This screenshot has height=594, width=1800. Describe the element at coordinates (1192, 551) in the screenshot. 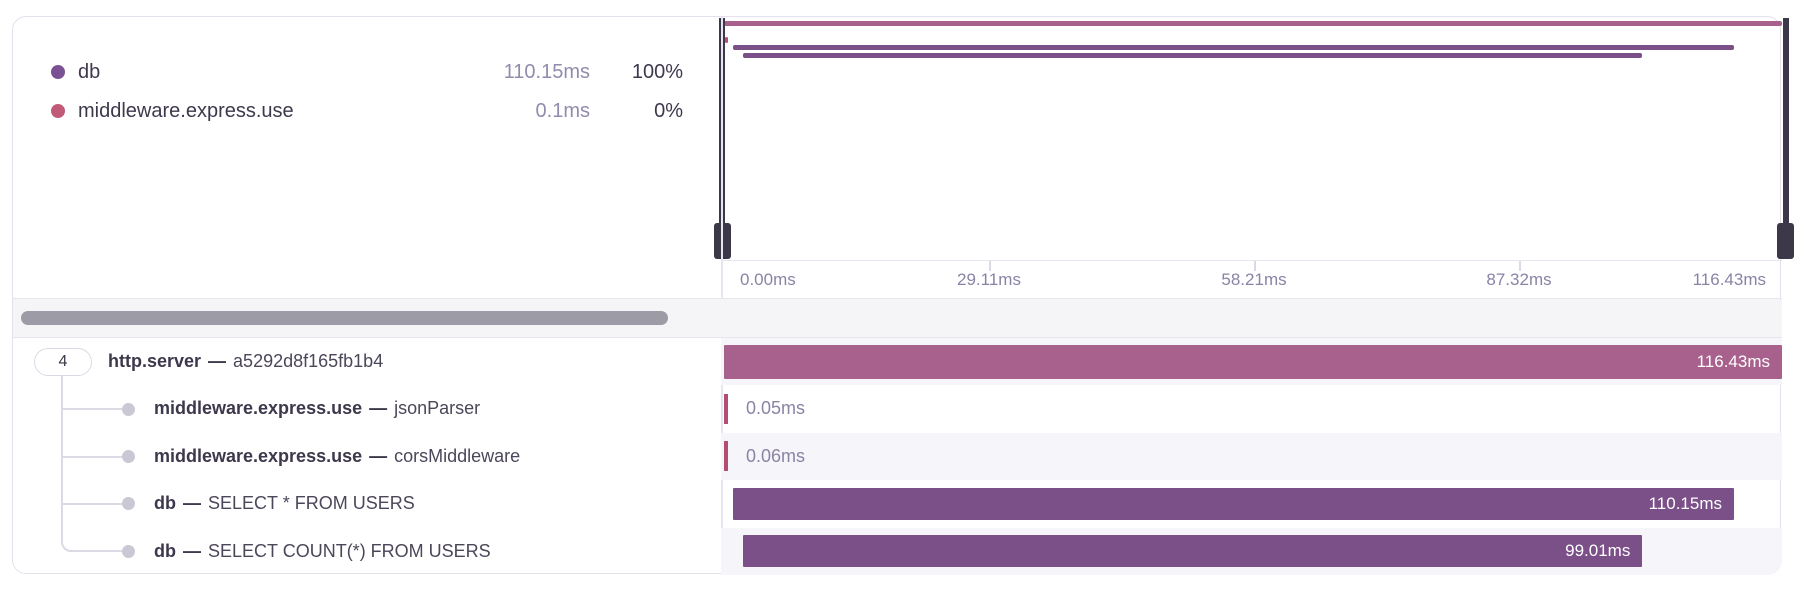

I see `span-bar: 99.01ms` at that location.